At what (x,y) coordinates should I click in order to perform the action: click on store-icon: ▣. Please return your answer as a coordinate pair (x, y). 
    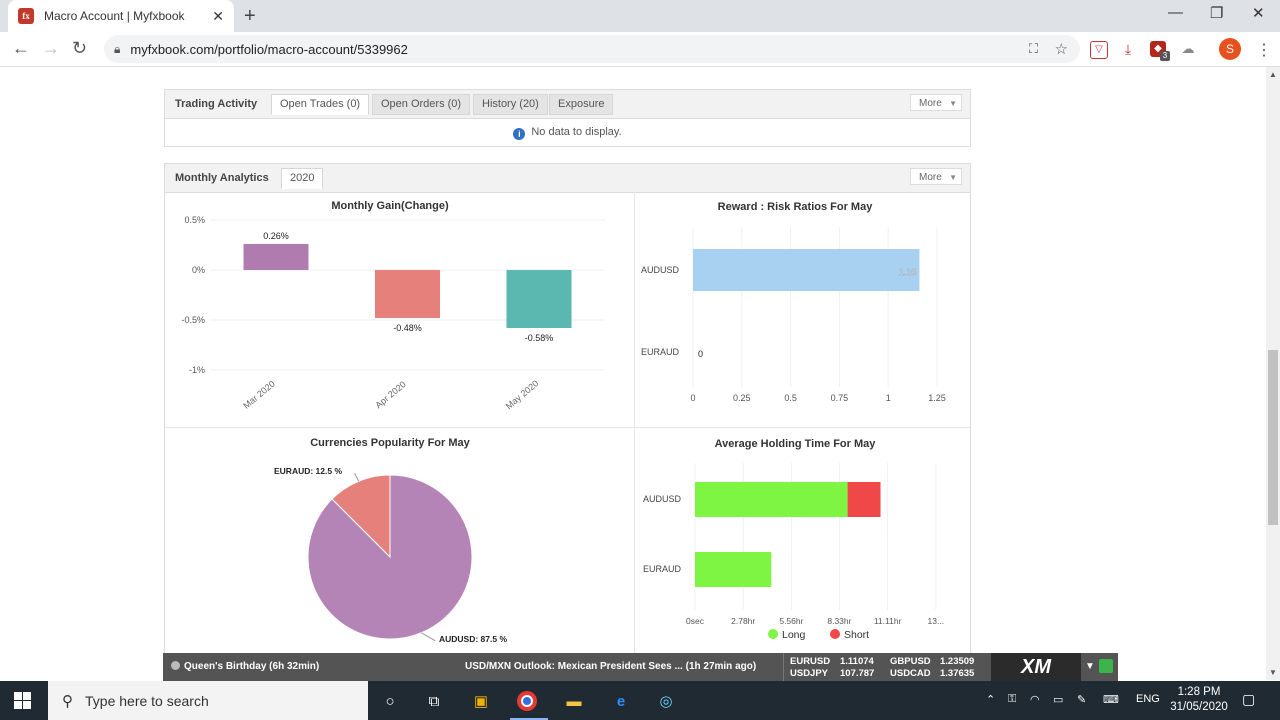
    Looking at the image, I should click on (481, 701).